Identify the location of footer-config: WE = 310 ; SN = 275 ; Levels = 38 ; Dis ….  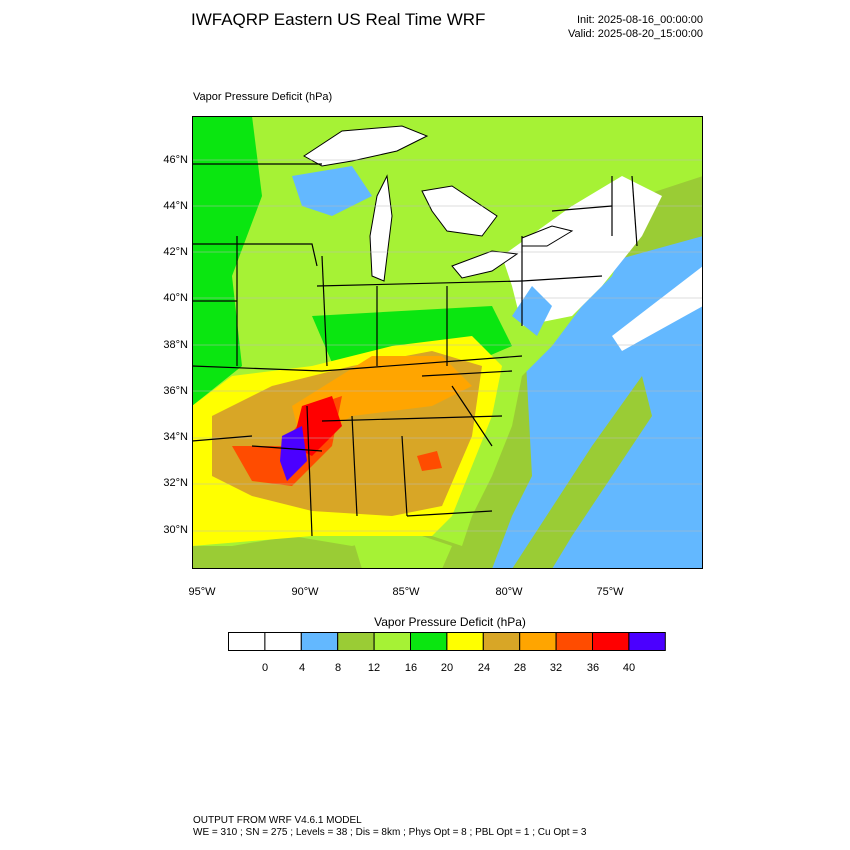
(390, 832).